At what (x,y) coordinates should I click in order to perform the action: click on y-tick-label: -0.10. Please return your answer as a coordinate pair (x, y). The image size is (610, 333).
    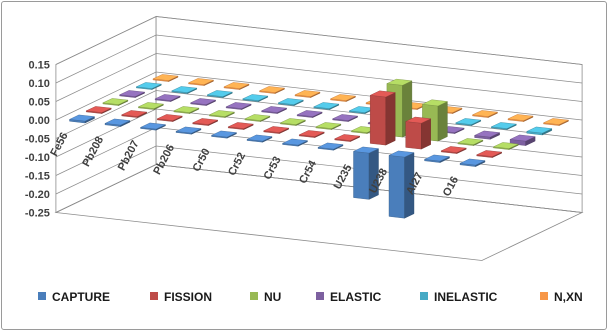
    Looking at the image, I should click on (37, 158).